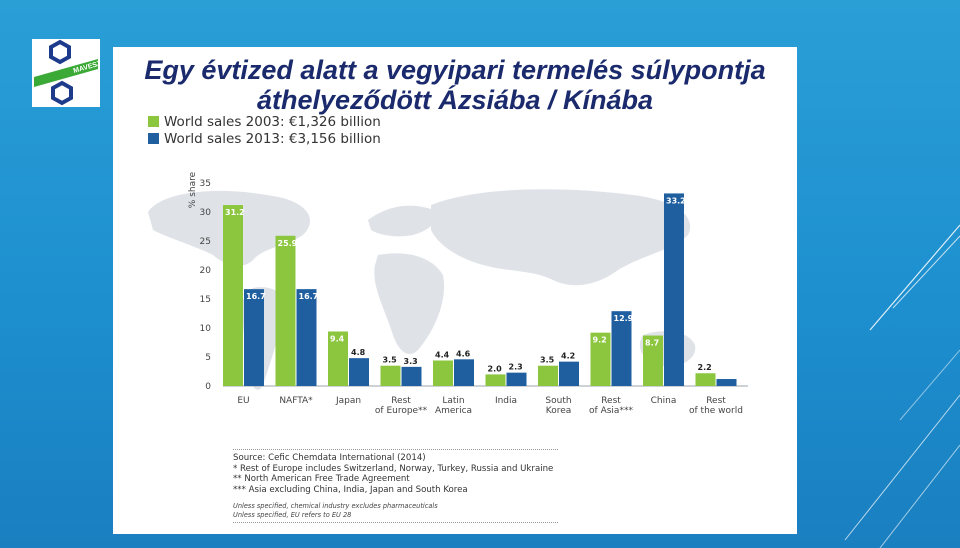 Image resolution: width=960 pixels, height=548 pixels. I want to click on x-tick-label: of the world, so click(716, 411).